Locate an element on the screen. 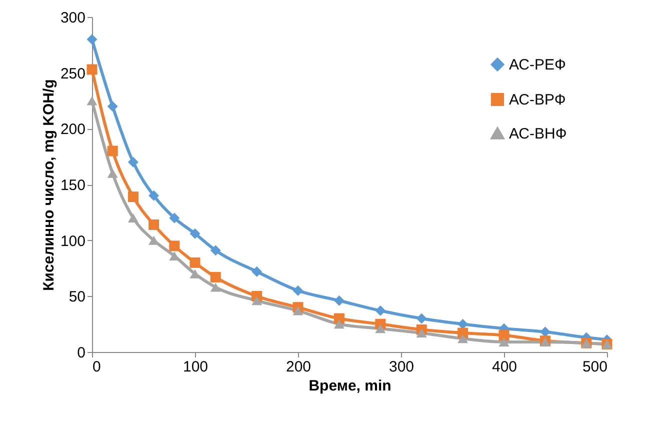  y-tick-label: 100 is located at coordinates (73, 241).